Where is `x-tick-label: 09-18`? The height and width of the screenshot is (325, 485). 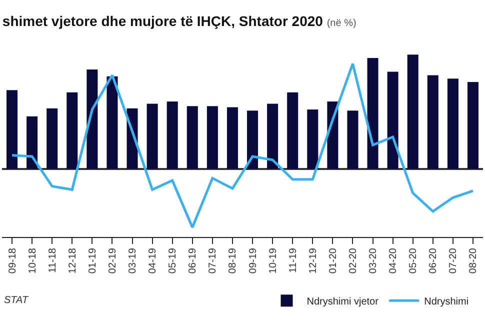
x-tick-label: 09-18 is located at coordinates (12, 261).